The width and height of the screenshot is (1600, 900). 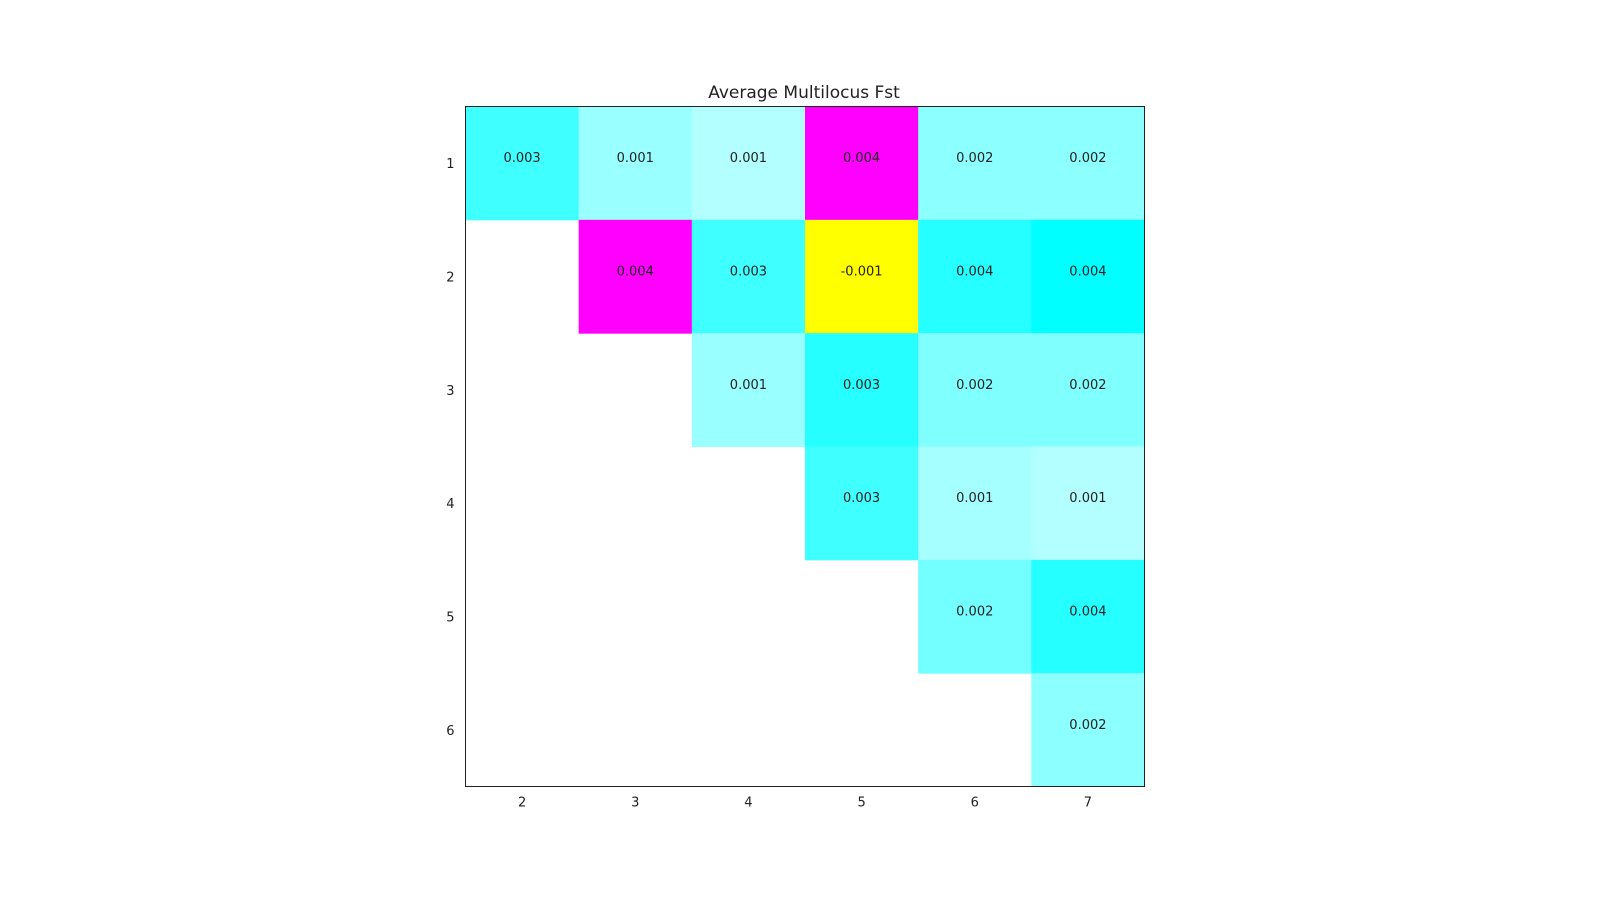 I want to click on y-tick-label: 3, so click(x=450, y=391).